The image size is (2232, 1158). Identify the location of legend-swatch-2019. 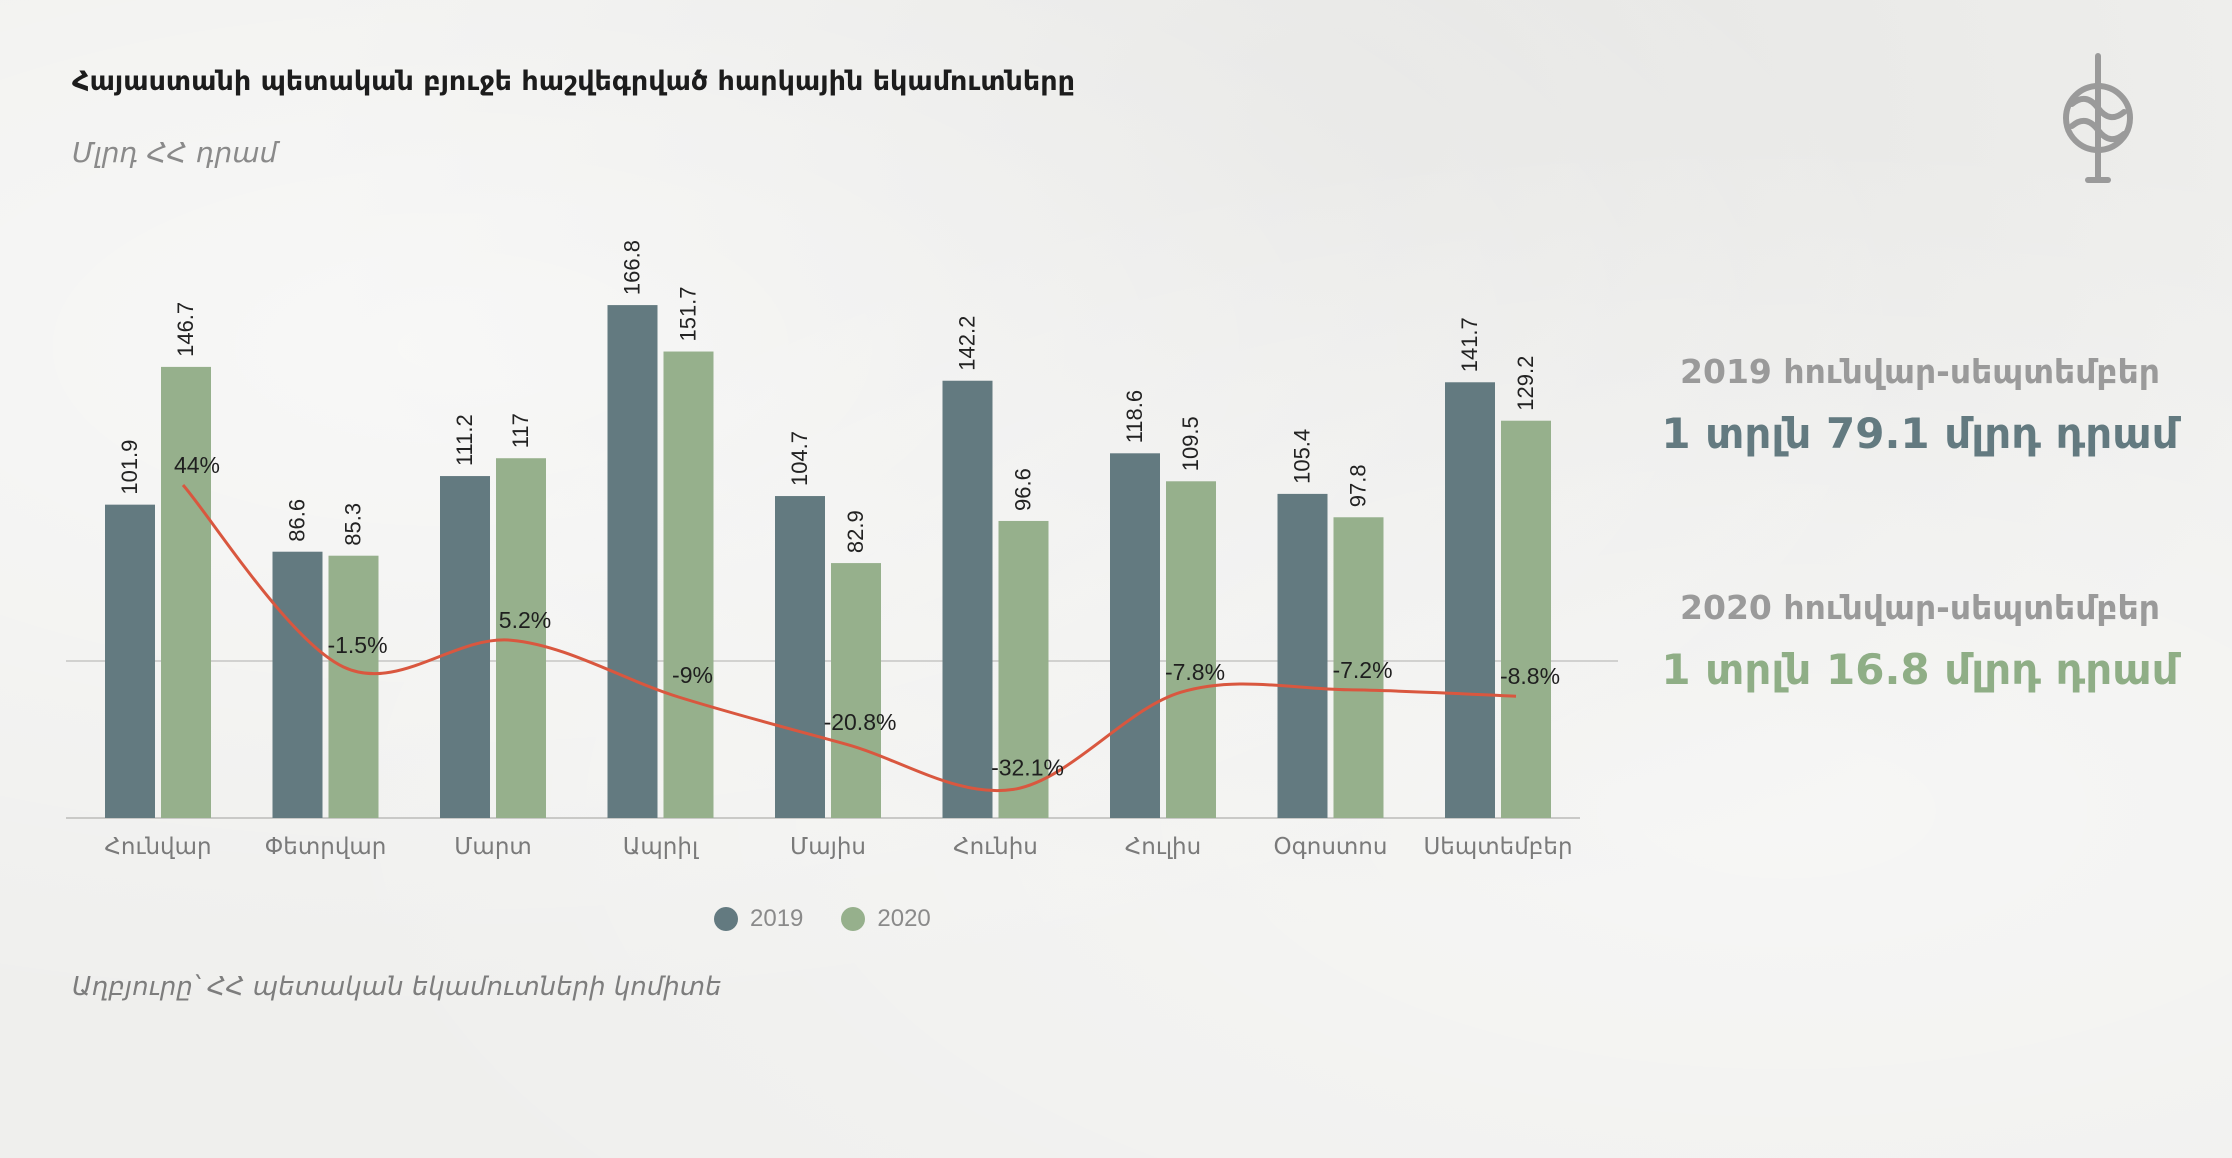
(726, 919).